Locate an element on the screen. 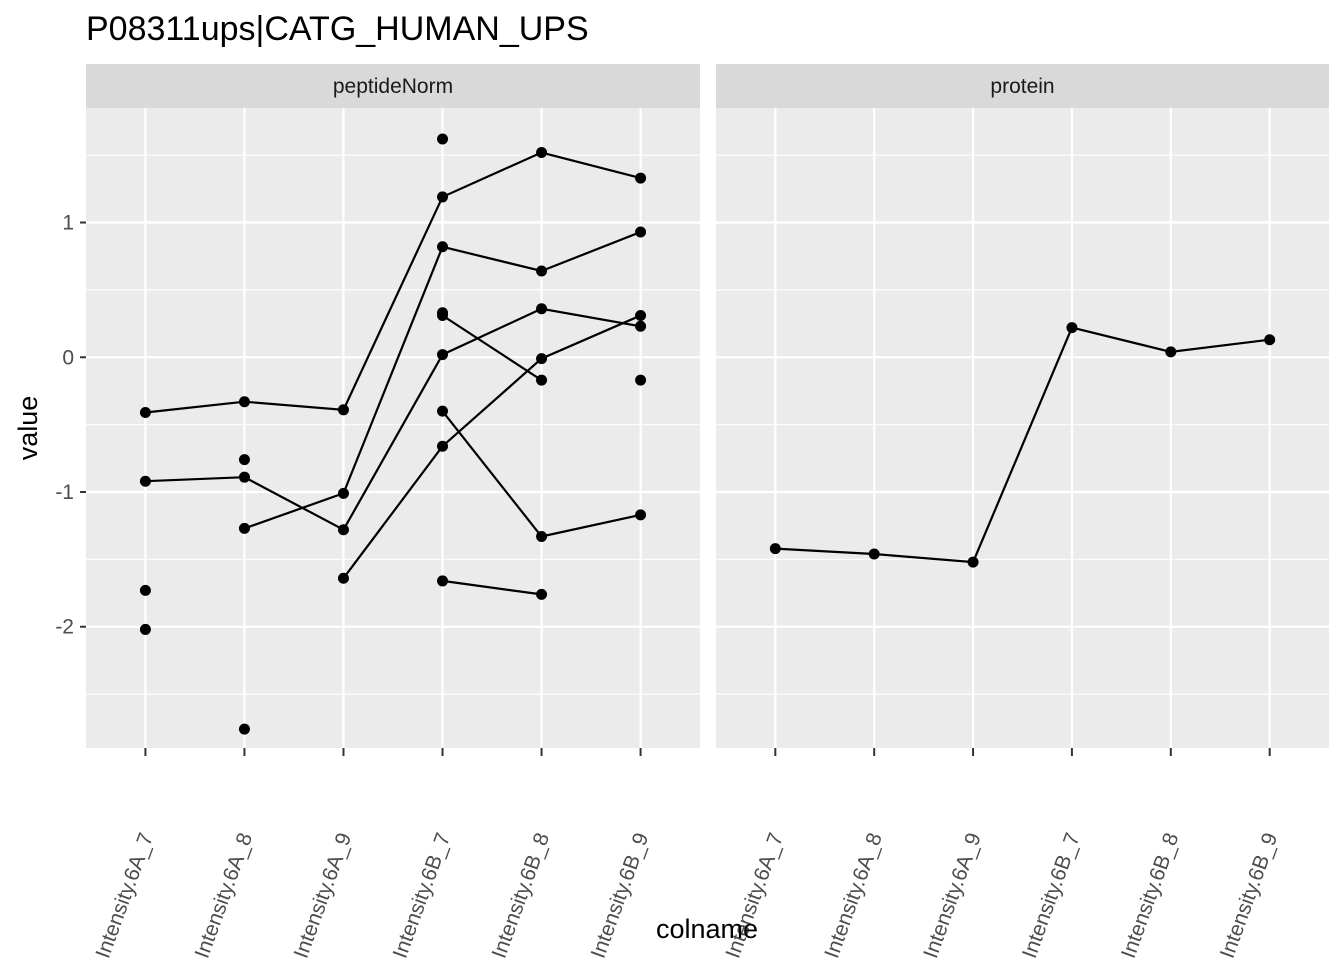 The height and width of the screenshot is (960, 1344). y-tick-label: 1 is located at coordinates (68, 223).